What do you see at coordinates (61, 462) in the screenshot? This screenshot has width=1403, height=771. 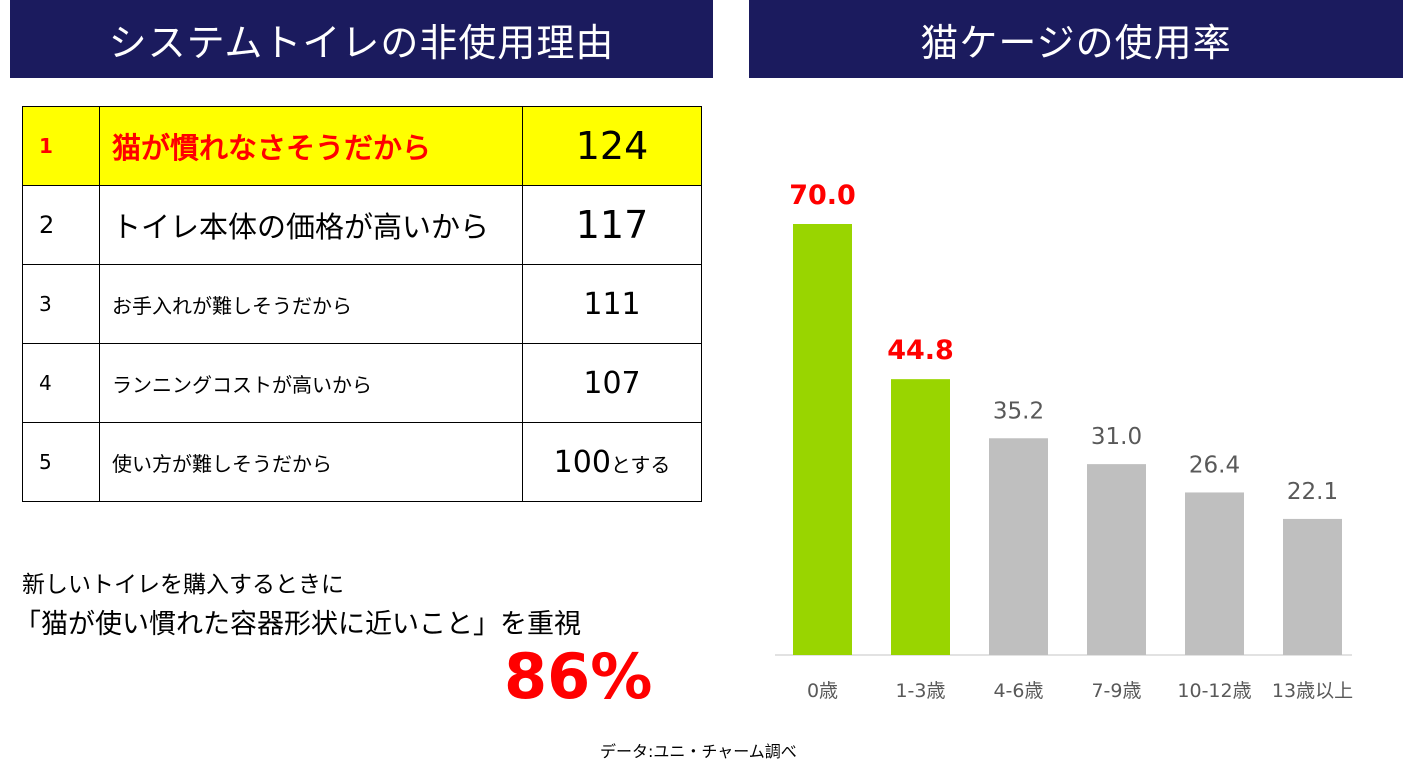 I see `rank-number: 5` at bounding box center [61, 462].